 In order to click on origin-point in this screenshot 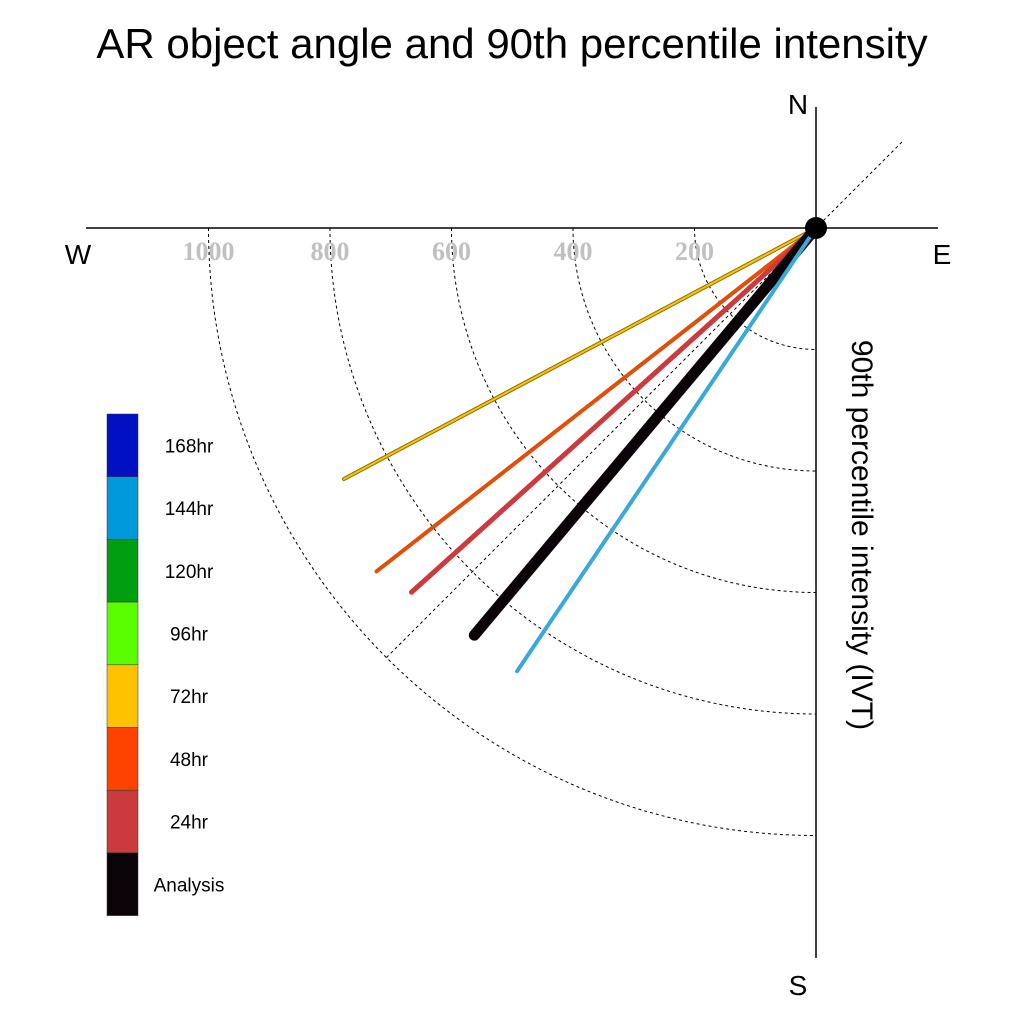, I will do `click(816, 228)`.